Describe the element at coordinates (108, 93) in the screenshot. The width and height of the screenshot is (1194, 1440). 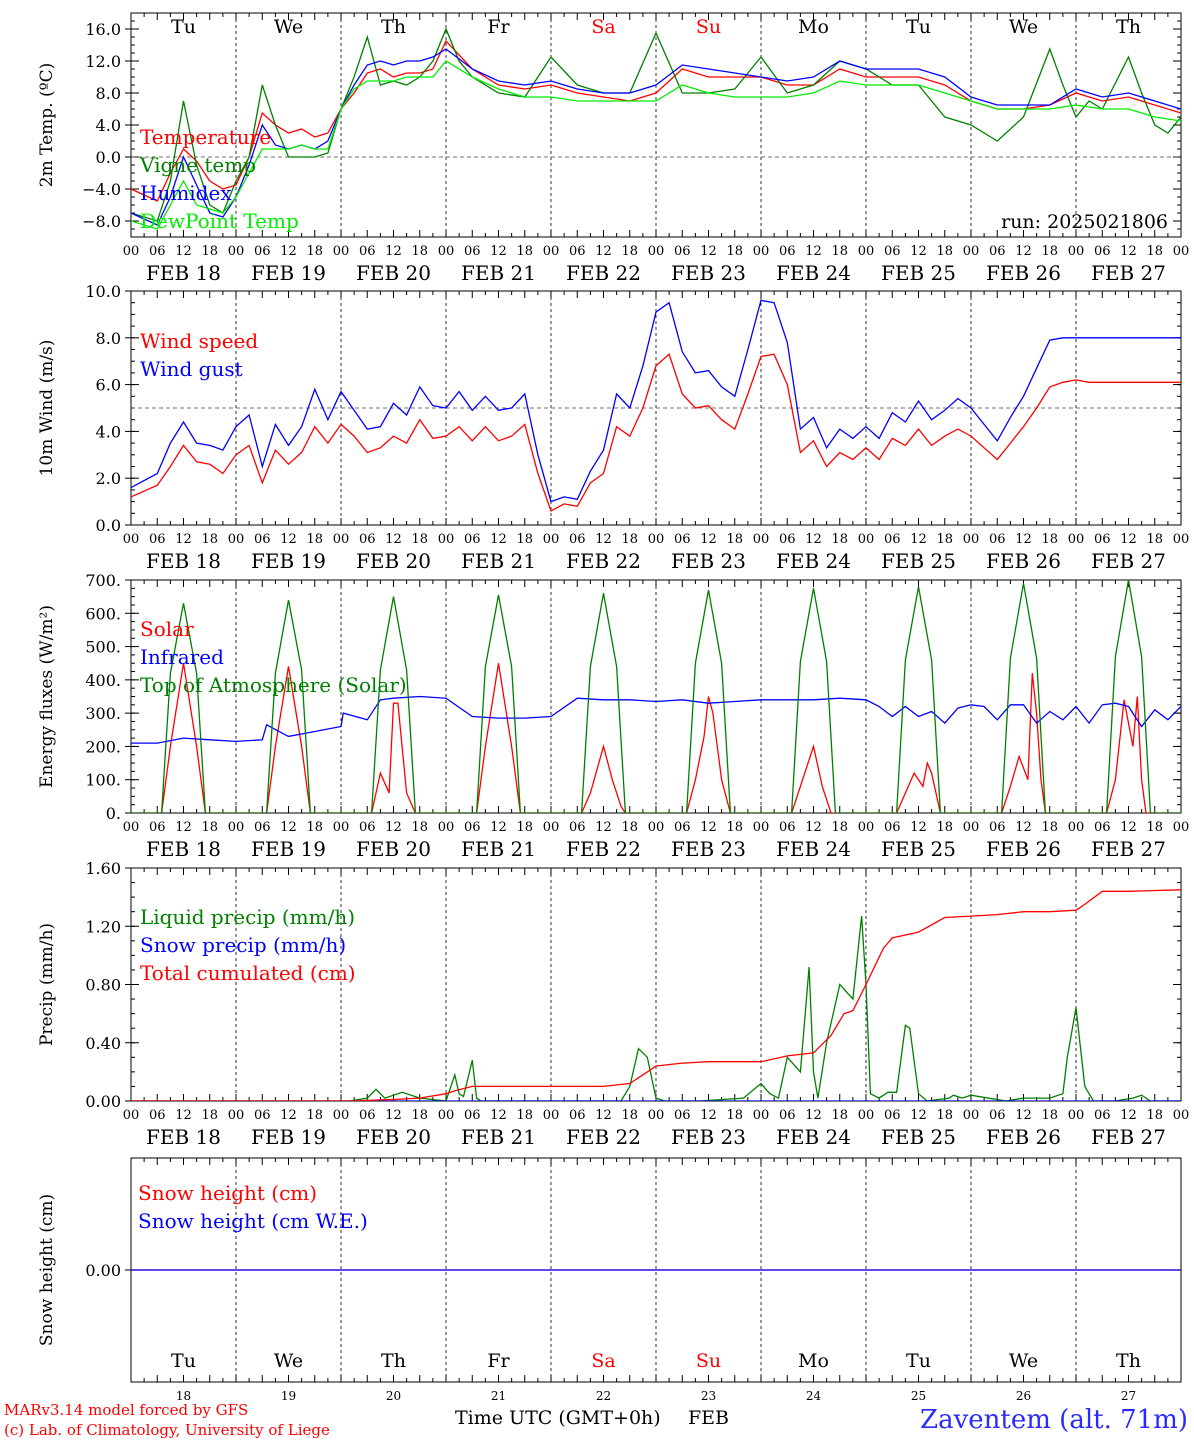
I see `y-tick-label: 8.0` at that location.